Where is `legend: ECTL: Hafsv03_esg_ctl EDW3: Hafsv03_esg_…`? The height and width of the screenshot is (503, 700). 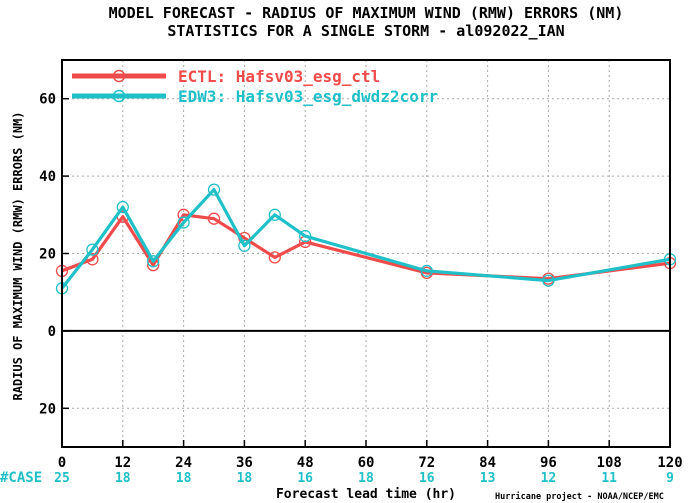
legend: ECTL: Hafsv03_esg_ctl EDW3: Hafsv03_esg_… is located at coordinates (255, 86).